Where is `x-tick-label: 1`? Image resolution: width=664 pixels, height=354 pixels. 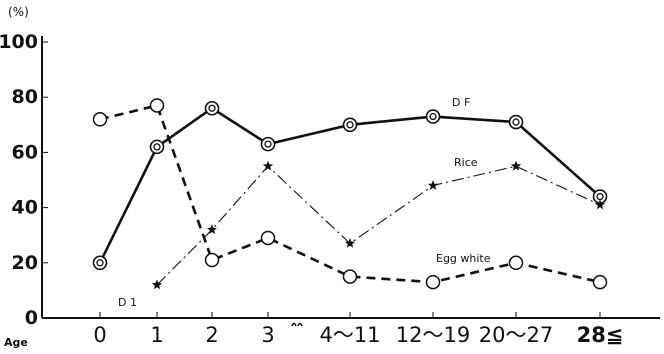 x-tick-label: 1 is located at coordinates (156, 335).